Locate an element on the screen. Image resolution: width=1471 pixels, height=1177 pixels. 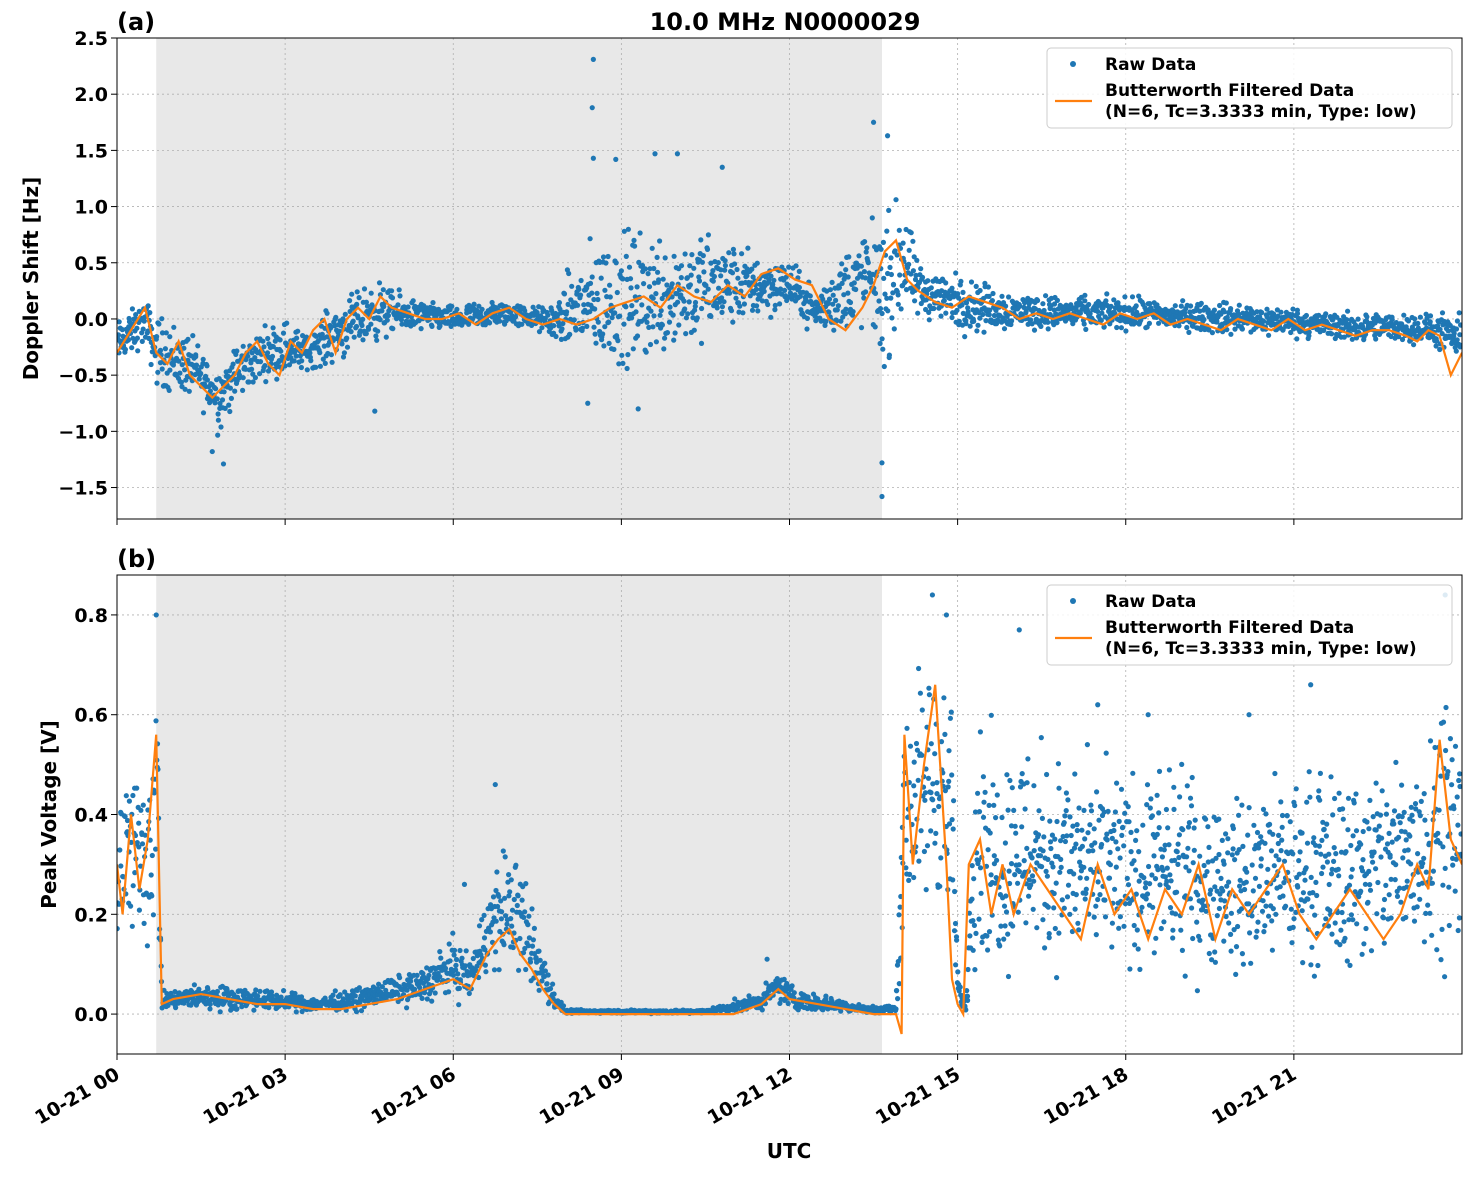
y-tick-label: −1.0 is located at coordinates (83, 432).